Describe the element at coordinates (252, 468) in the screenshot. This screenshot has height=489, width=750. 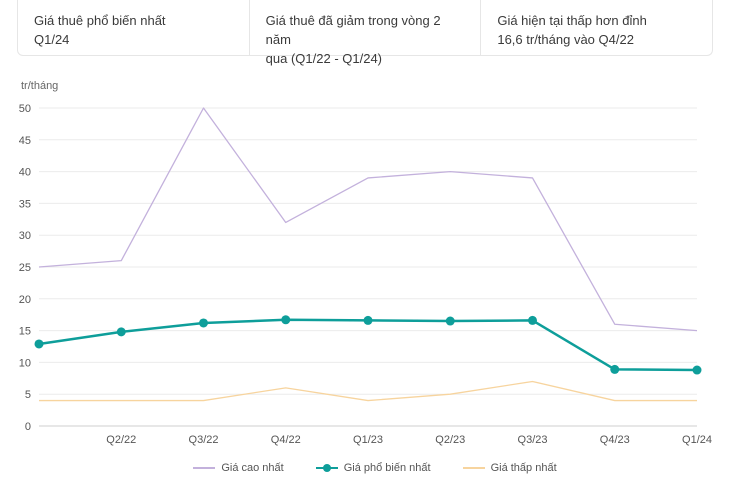
I see `legend-label: Giá cao nhất` at that location.